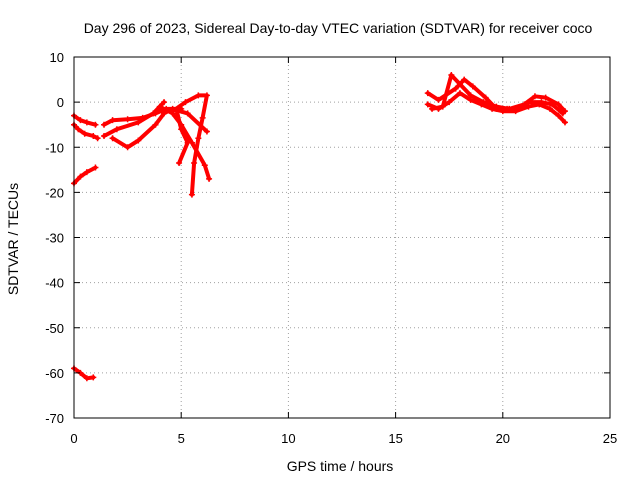  What do you see at coordinates (54, 192) in the screenshot?
I see `y-tick-label: -20` at bounding box center [54, 192].